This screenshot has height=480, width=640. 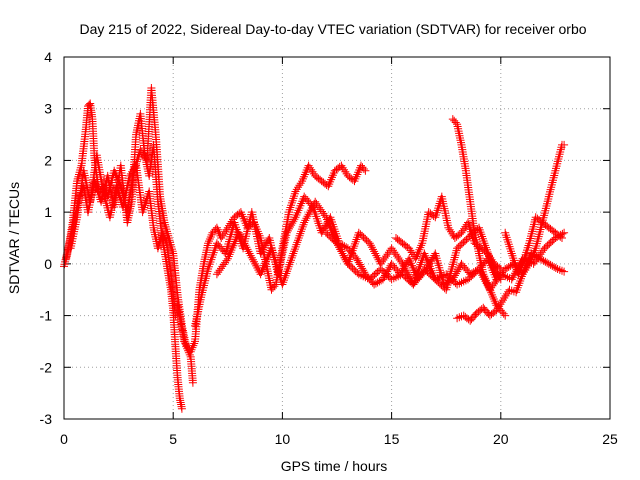 I want to click on x-tick-label: 15, so click(x=392, y=439).